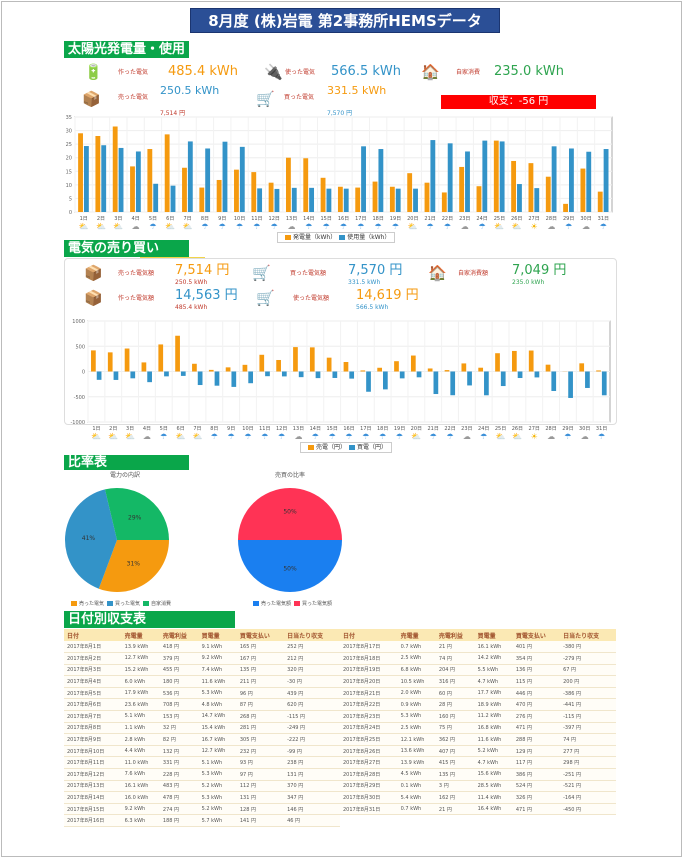  I want to click on table-cell: 160 円, so click(455, 716).